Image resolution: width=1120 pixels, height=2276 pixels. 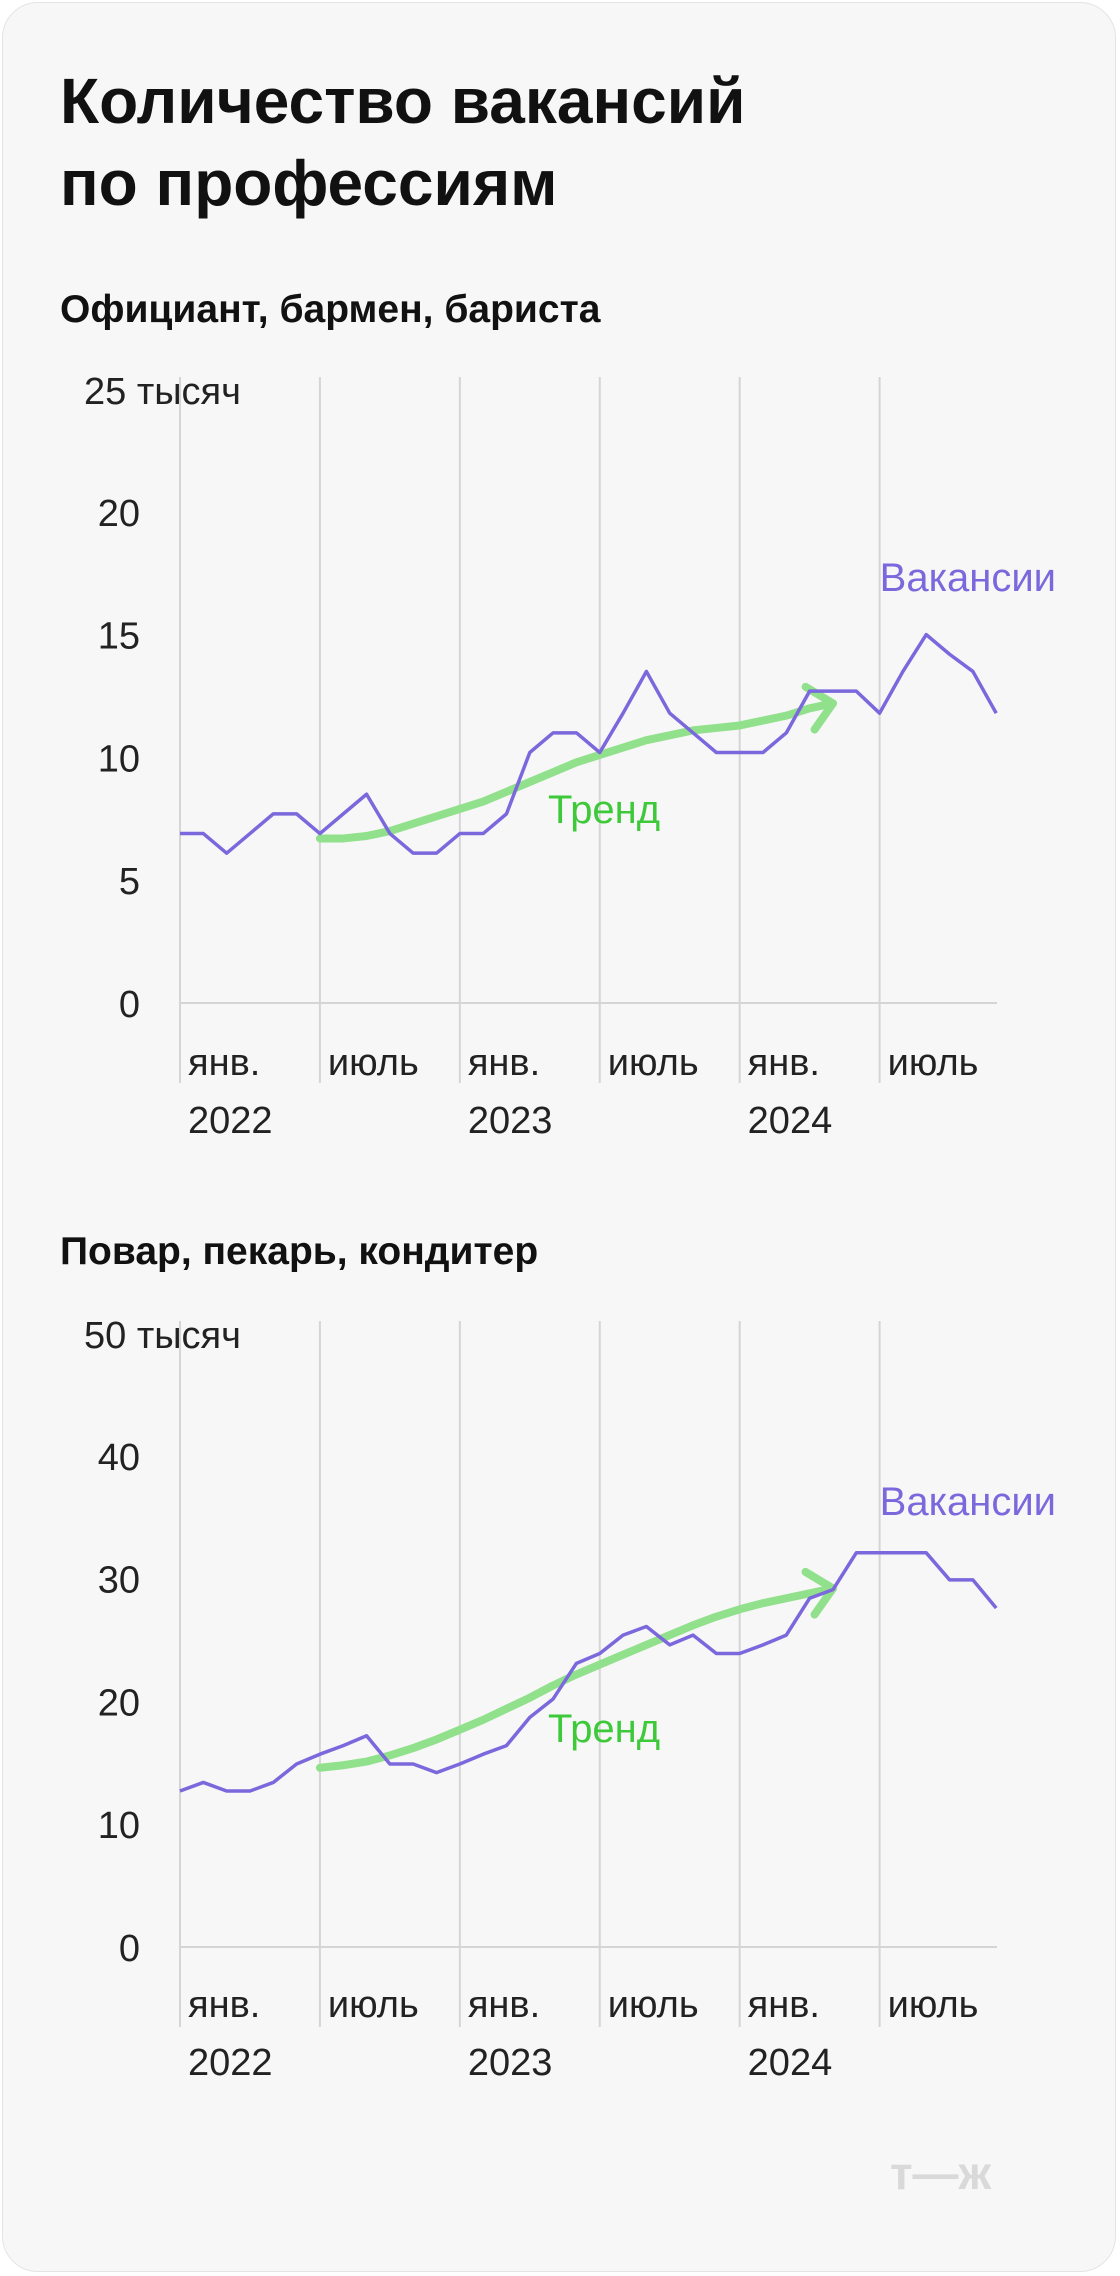 What do you see at coordinates (162, 1336) in the screenshot?
I see `y-top-label: 50 тысяч` at bounding box center [162, 1336].